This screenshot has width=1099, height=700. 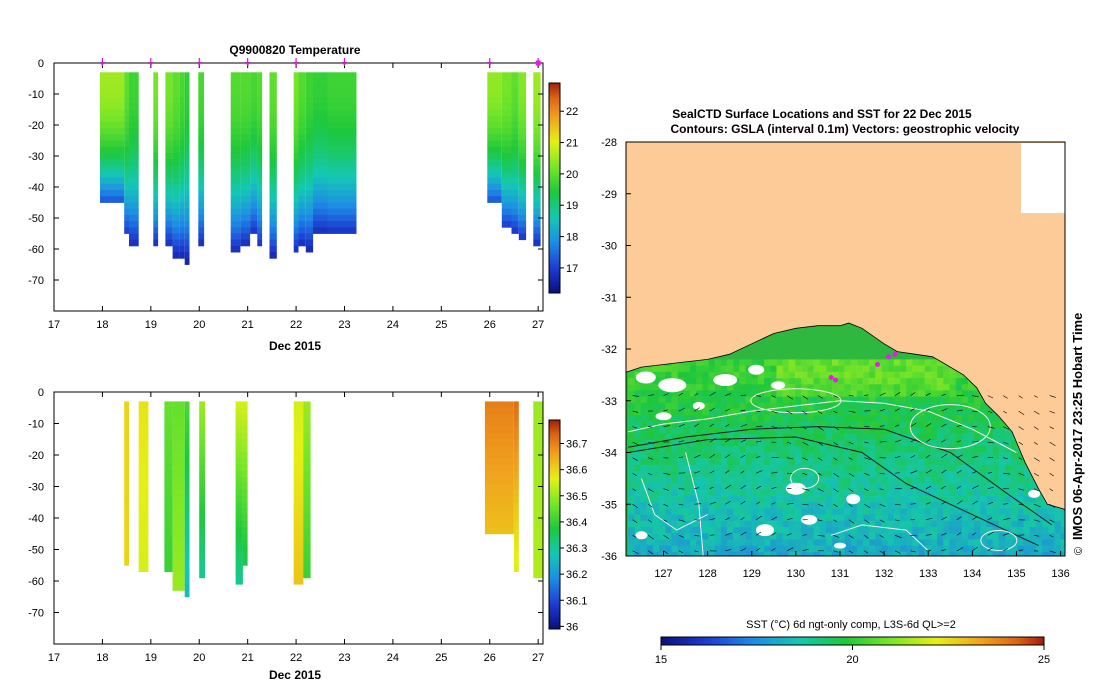 What do you see at coordinates (609, 350) in the screenshot?
I see `lat-tick-label: -32` at bounding box center [609, 350].